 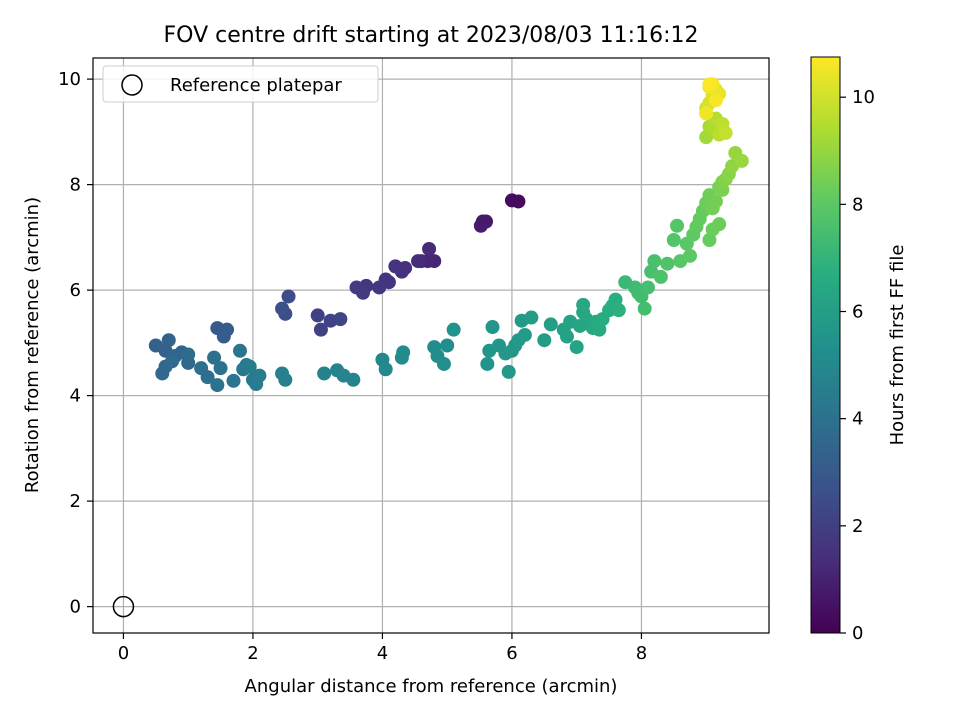 I want to click on x-tick-label: 2, so click(x=252, y=653).